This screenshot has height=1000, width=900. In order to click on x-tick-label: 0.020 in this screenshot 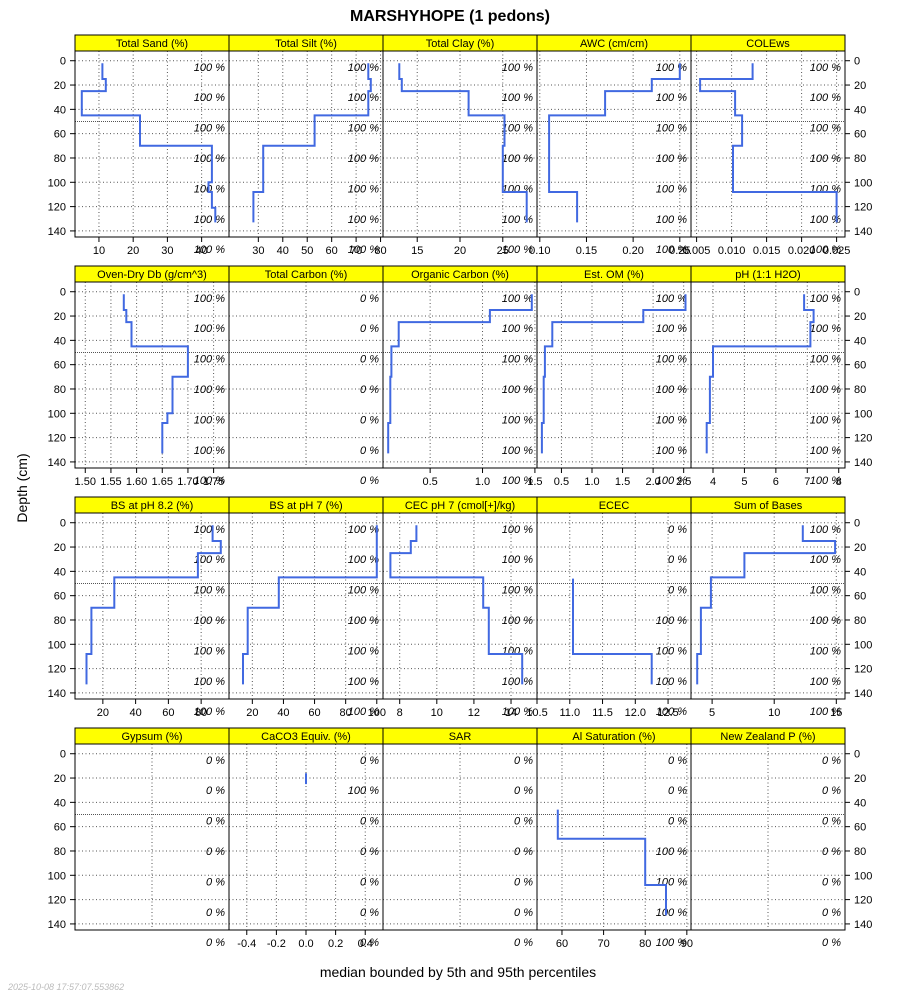, I will do `click(802, 251)`.